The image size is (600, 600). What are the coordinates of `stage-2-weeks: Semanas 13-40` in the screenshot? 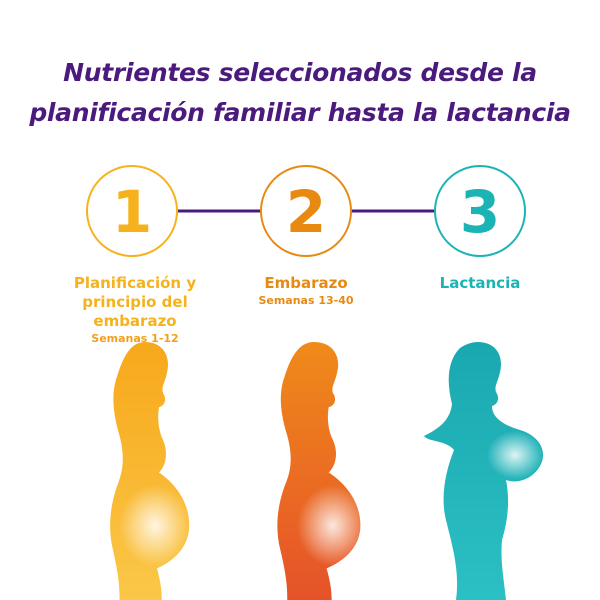 It's located at (306, 300).